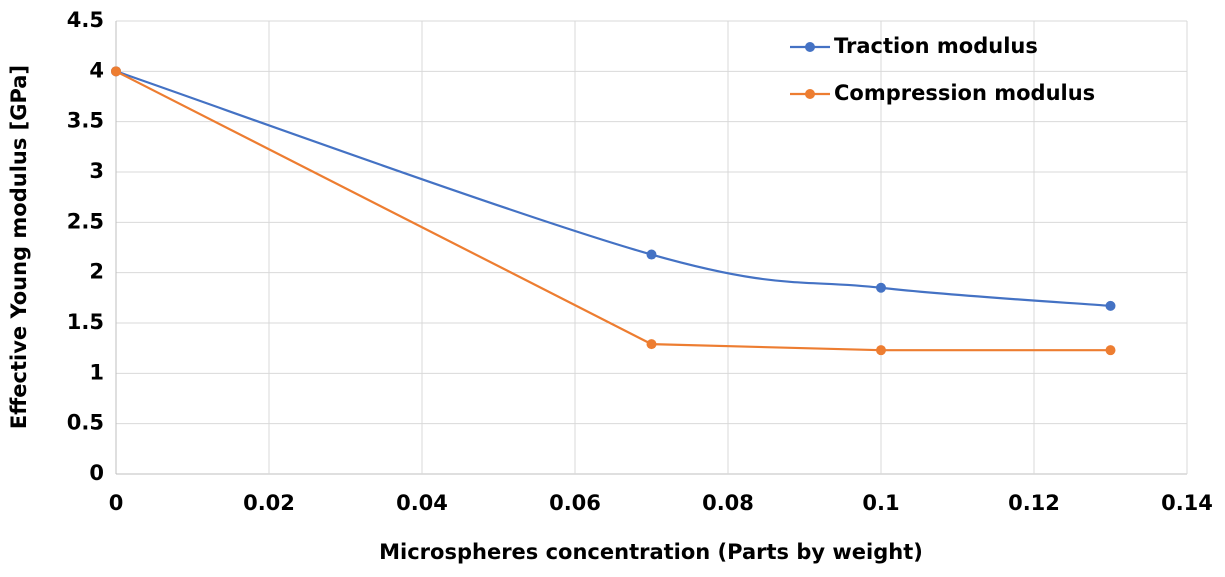 The height and width of the screenshot is (577, 1225). Describe the element at coordinates (269, 503) in the screenshot. I see `x-tick-label: 0.02` at that location.